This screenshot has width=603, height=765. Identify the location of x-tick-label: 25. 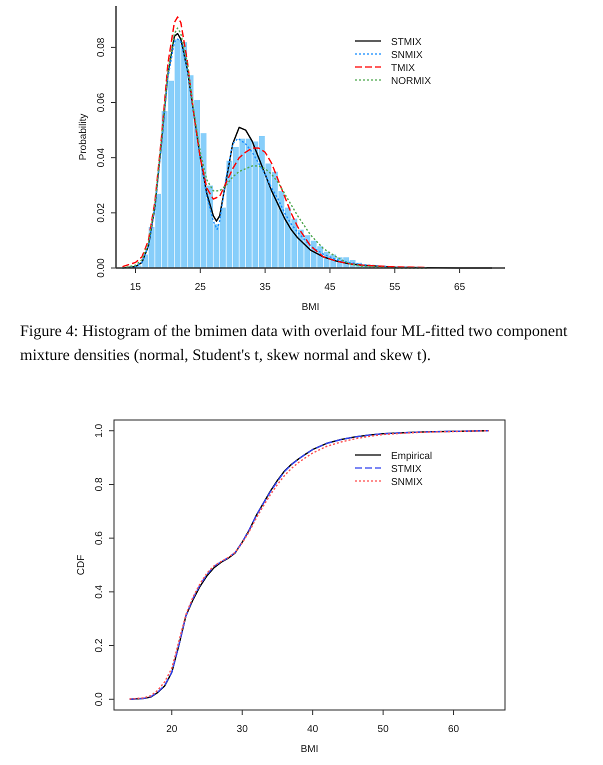
(200, 287).